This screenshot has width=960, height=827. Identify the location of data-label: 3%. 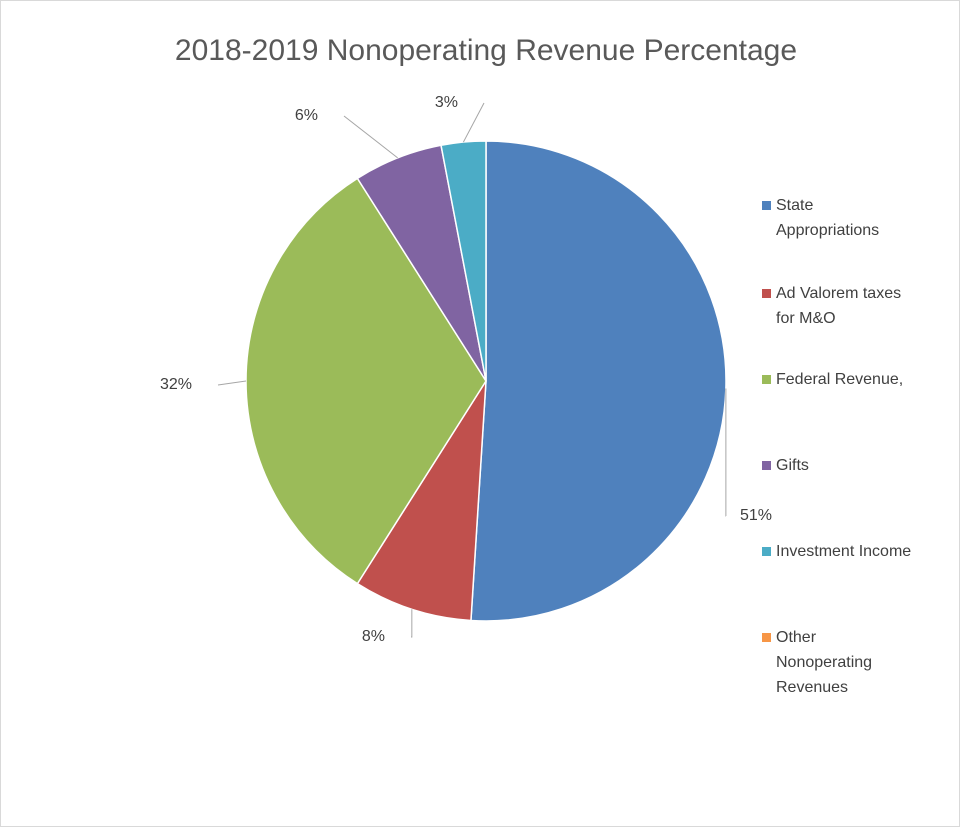
(446, 102).